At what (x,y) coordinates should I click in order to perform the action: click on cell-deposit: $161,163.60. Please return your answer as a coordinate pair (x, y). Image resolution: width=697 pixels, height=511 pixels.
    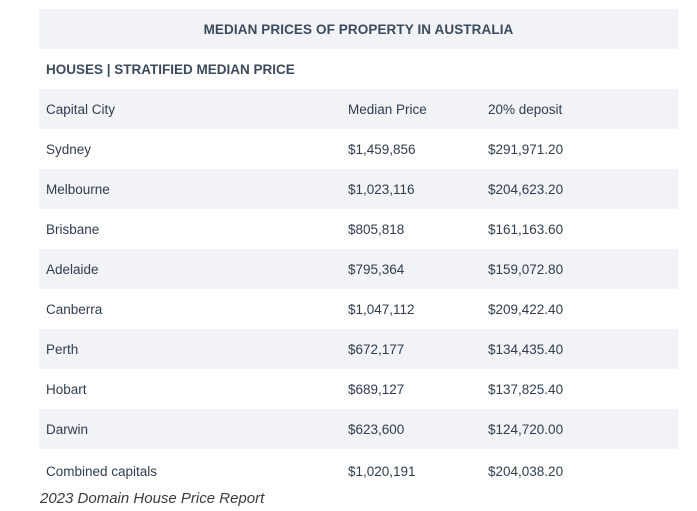
    Looking at the image, I should click on (526, 229).